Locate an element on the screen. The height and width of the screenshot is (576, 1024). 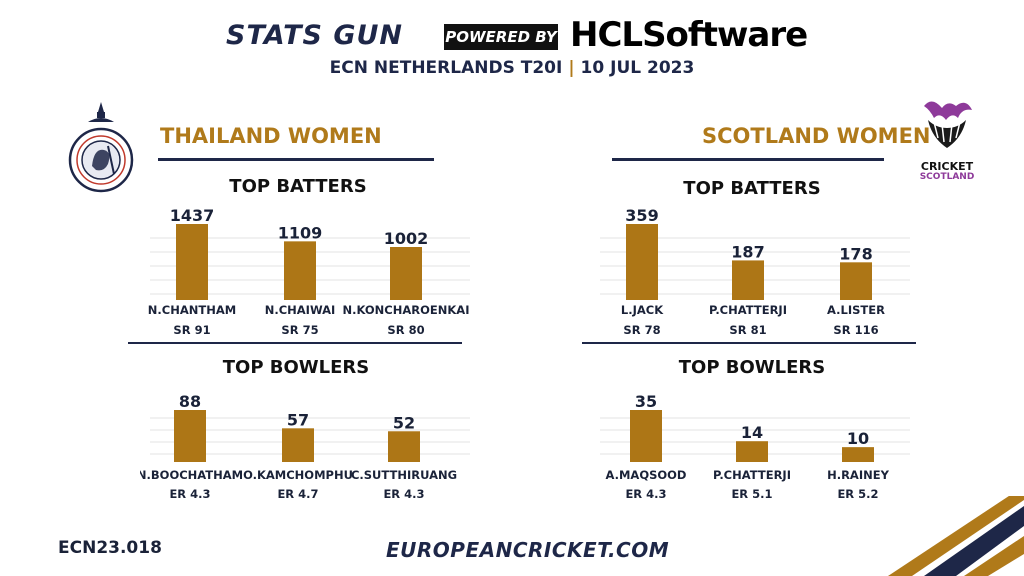
player-stat-label: ER 4.7 is located at coordinates (297, 494).